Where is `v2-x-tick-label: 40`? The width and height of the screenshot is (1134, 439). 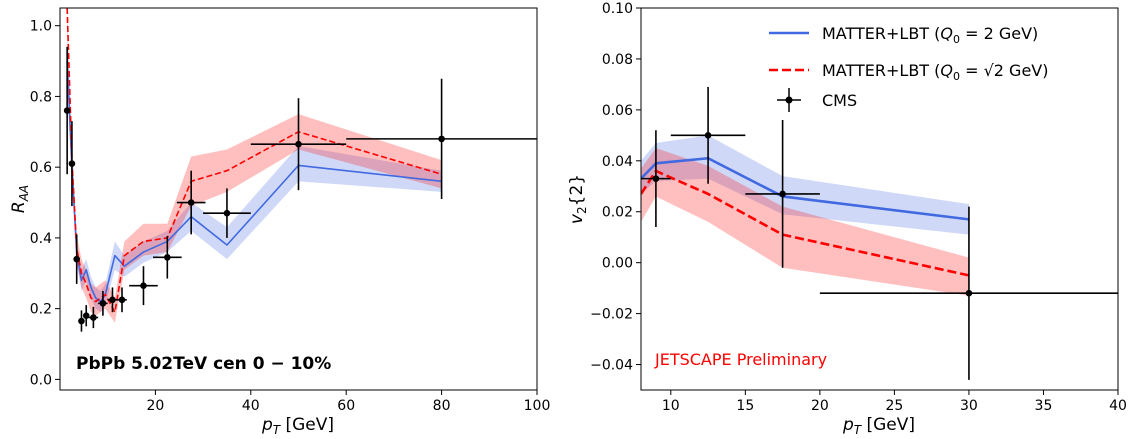 v2-x-tick-label: 40 is located at coordinates (1118, 406).